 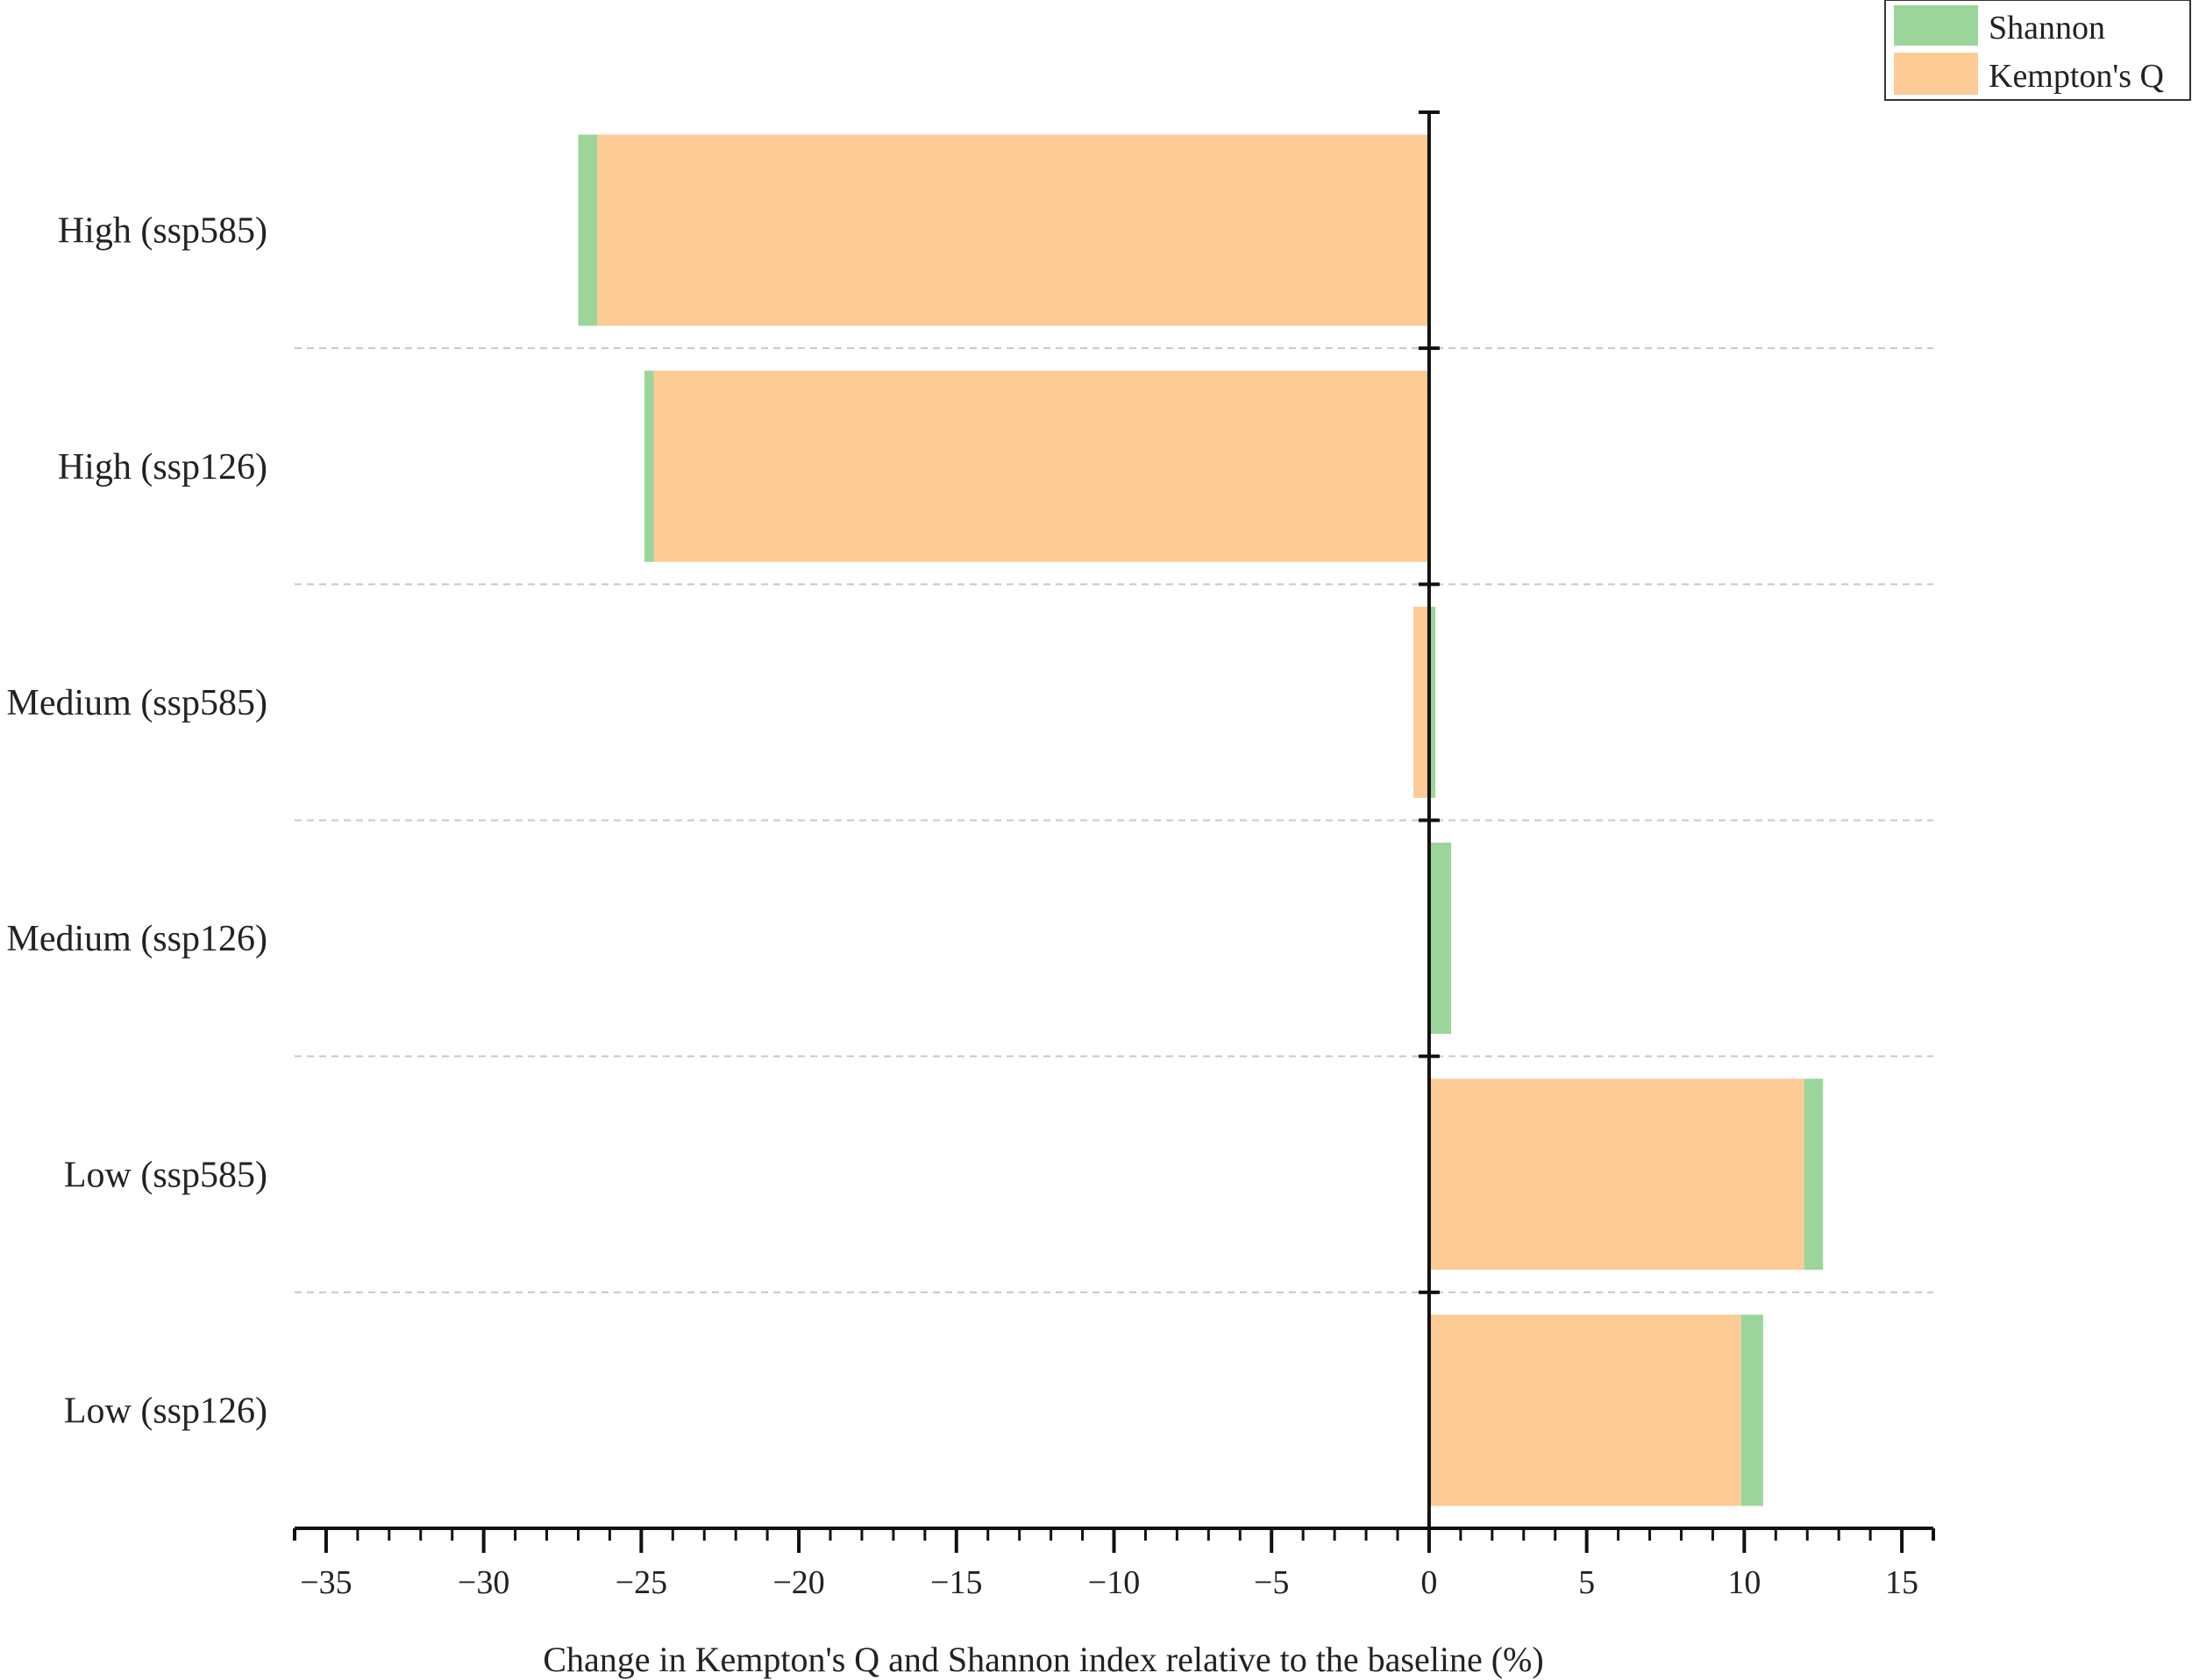 What do you see at coordinates (1586, 1582) in the screenshot?
I see `x-tick-label: 5` at bounding box center [1586, 1582].